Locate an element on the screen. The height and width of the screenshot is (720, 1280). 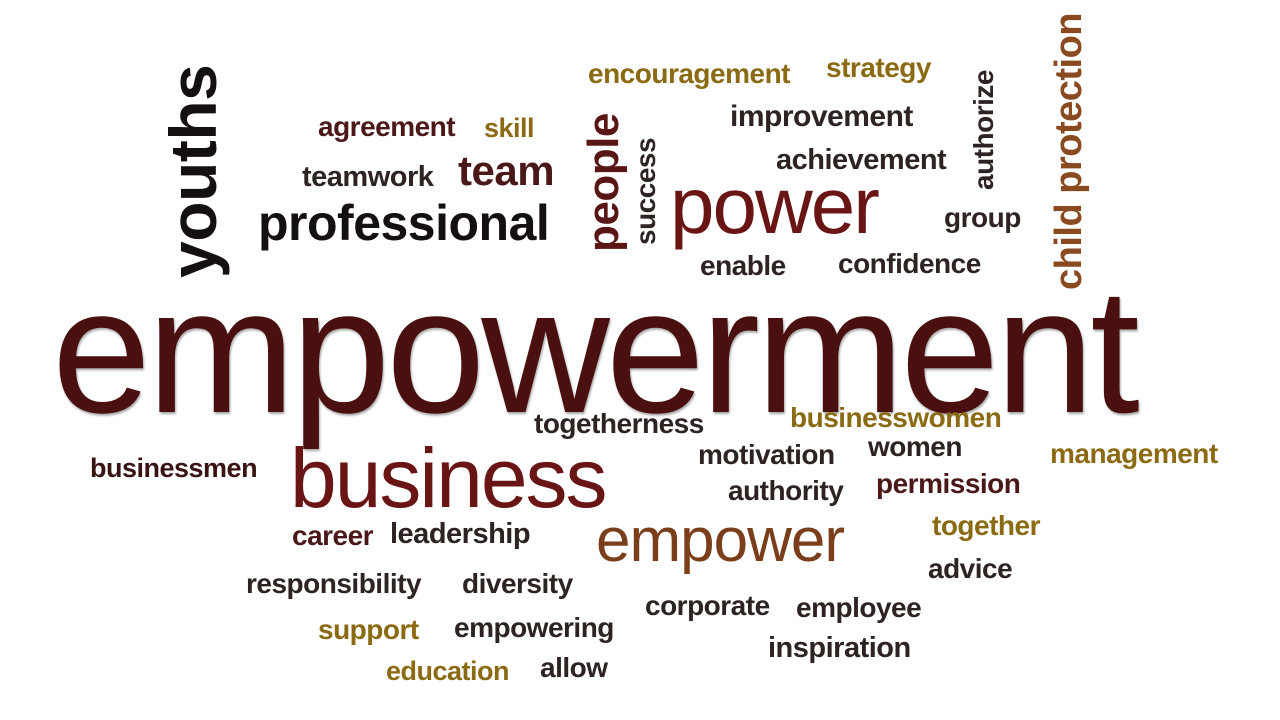
word-advice: advice is located at coordinates (970, 568).